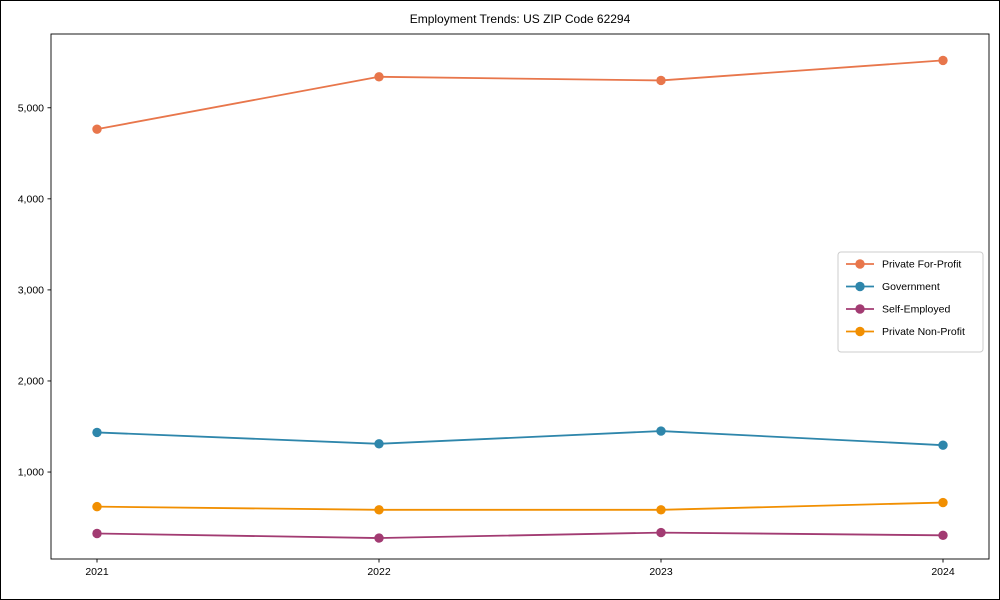 This screenshot has height=600, width=1000. Describe the element at coordinates (31, 290) in the screenshot. I see `y-tick-label: 3,000` at that location.